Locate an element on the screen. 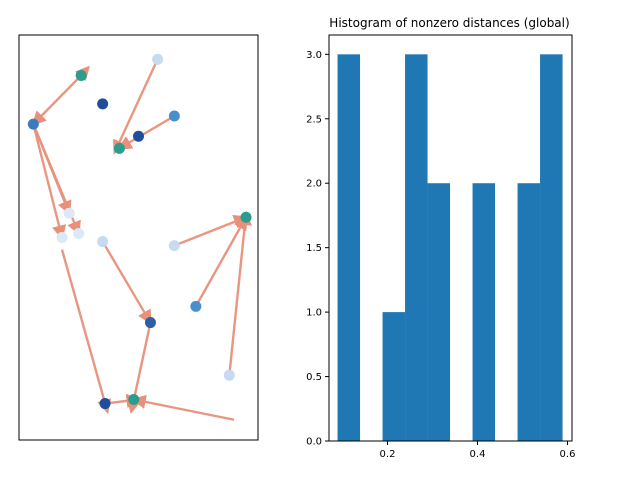 The height and width of the screenshot is (480, 640). y-tick-label: 0.0 is located at coordinates (314, 442).